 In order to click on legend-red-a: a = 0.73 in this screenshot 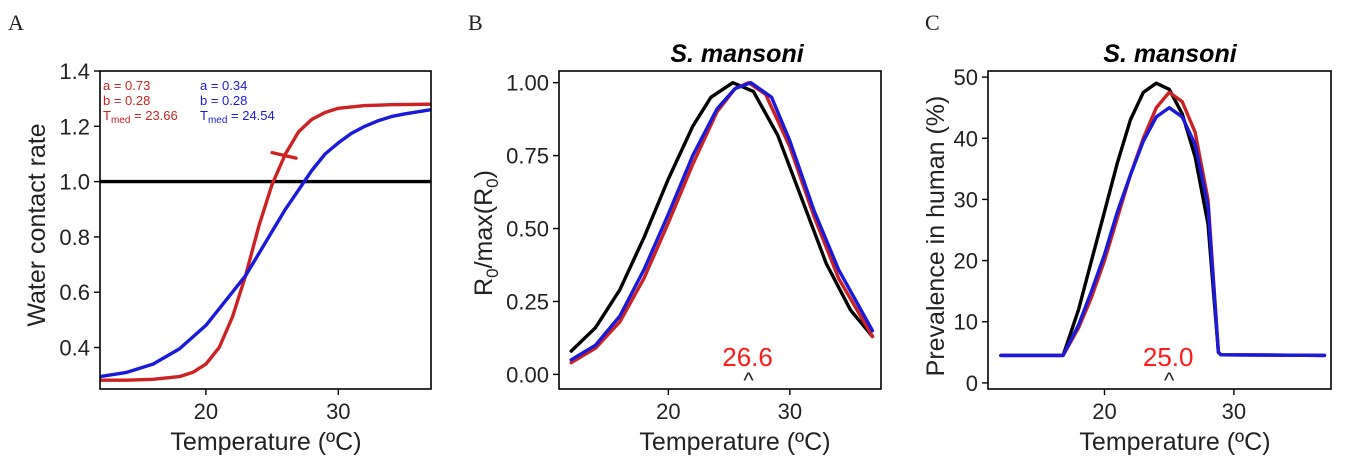, I will do `click(126, 85)`.